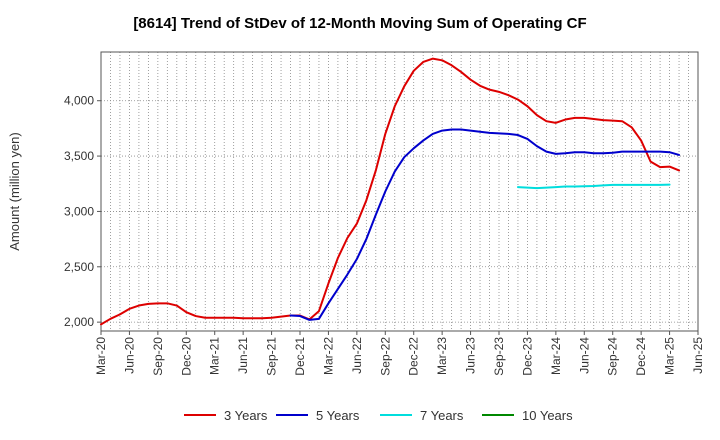  I want to click on x-tick-label: Sep-22, so click(385, 356).